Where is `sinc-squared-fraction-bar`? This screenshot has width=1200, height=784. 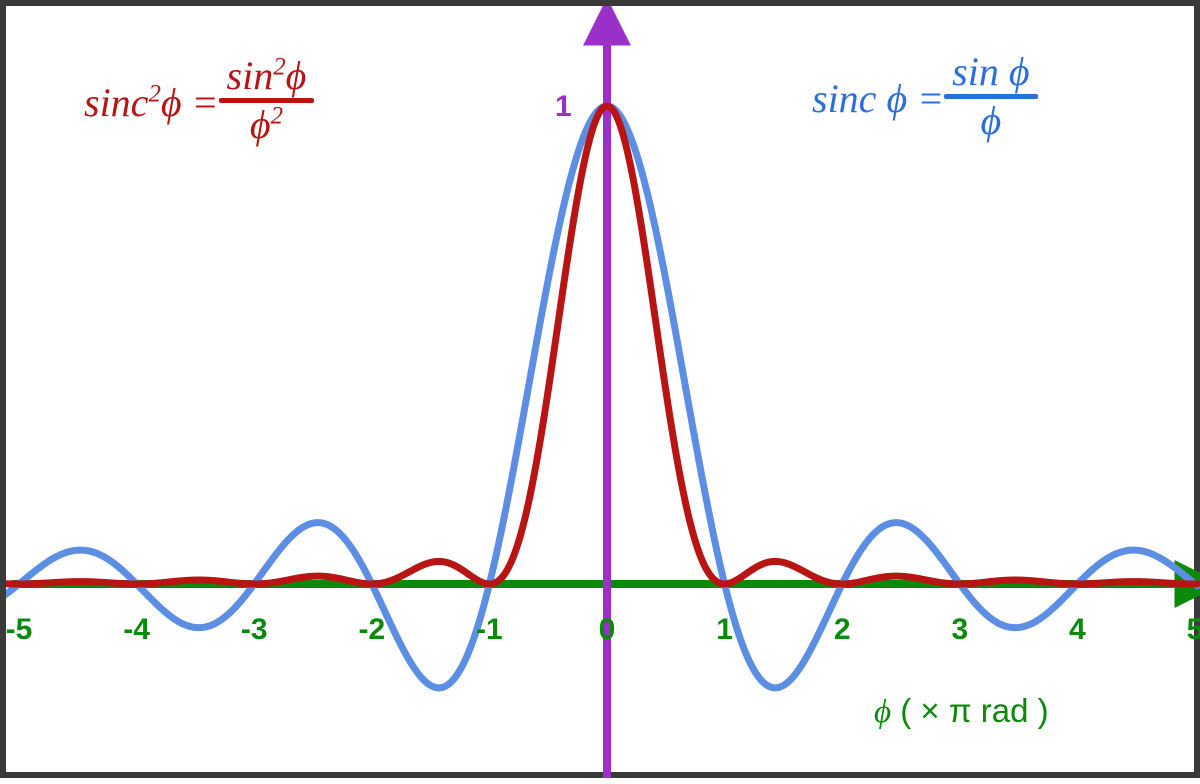
sinc-squared-fraction-bar is located at coordinates (266, 100).